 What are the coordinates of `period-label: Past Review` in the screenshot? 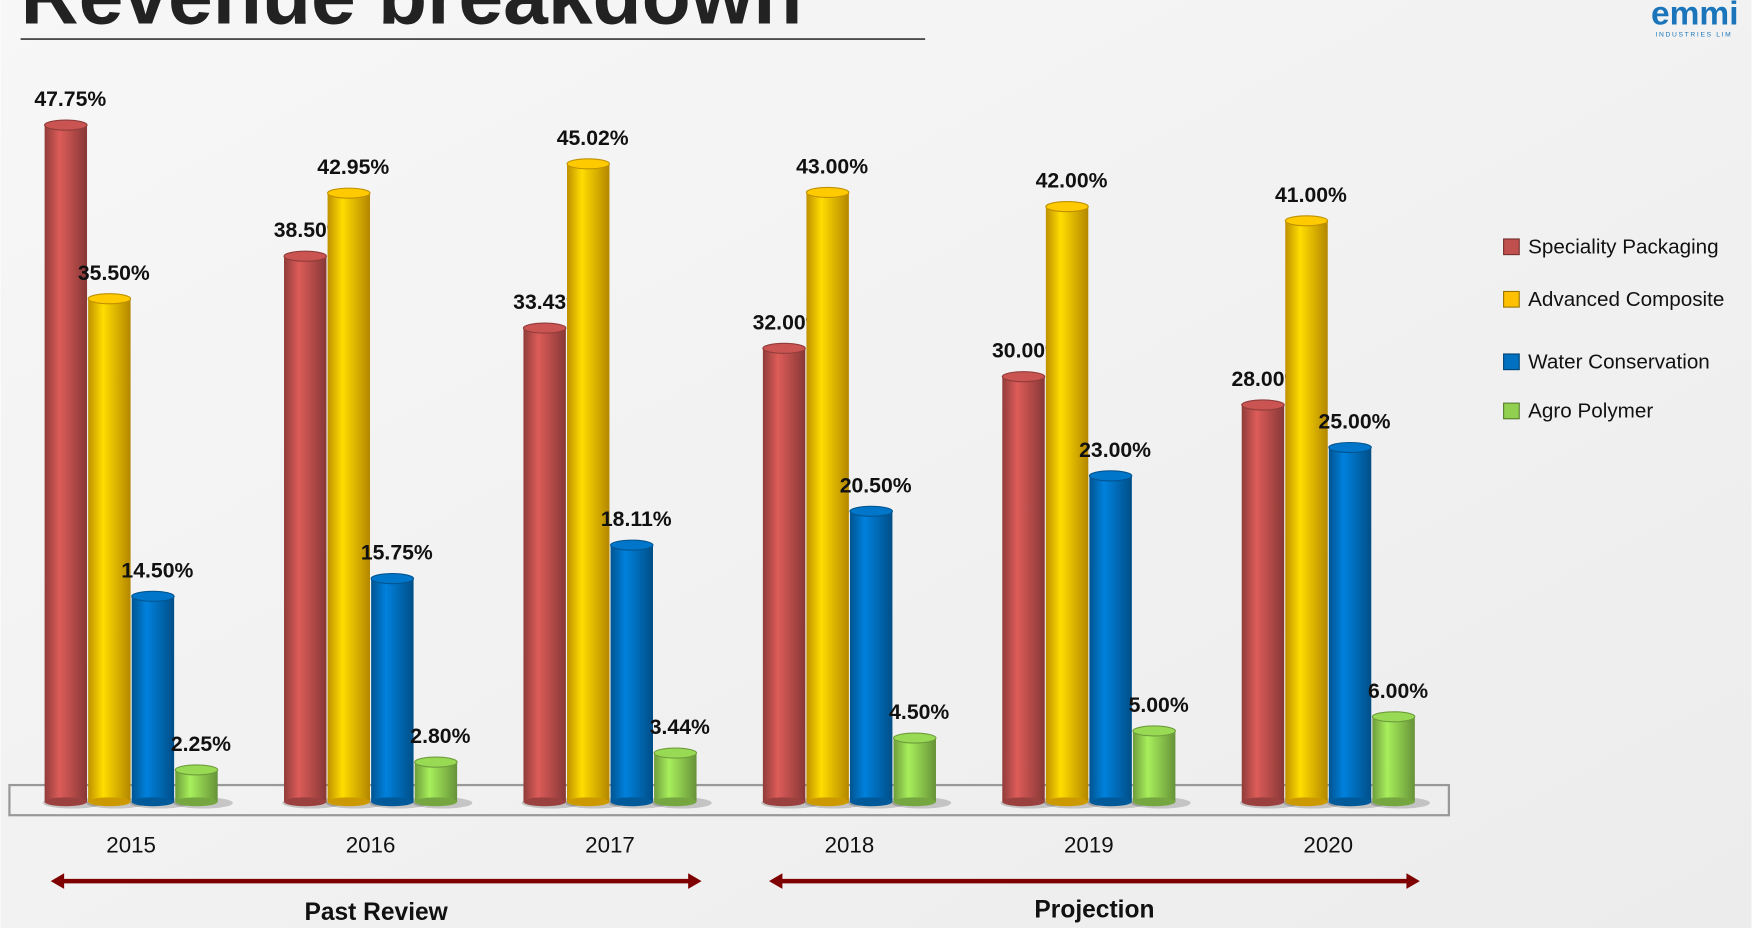 It's located at (377, 912).